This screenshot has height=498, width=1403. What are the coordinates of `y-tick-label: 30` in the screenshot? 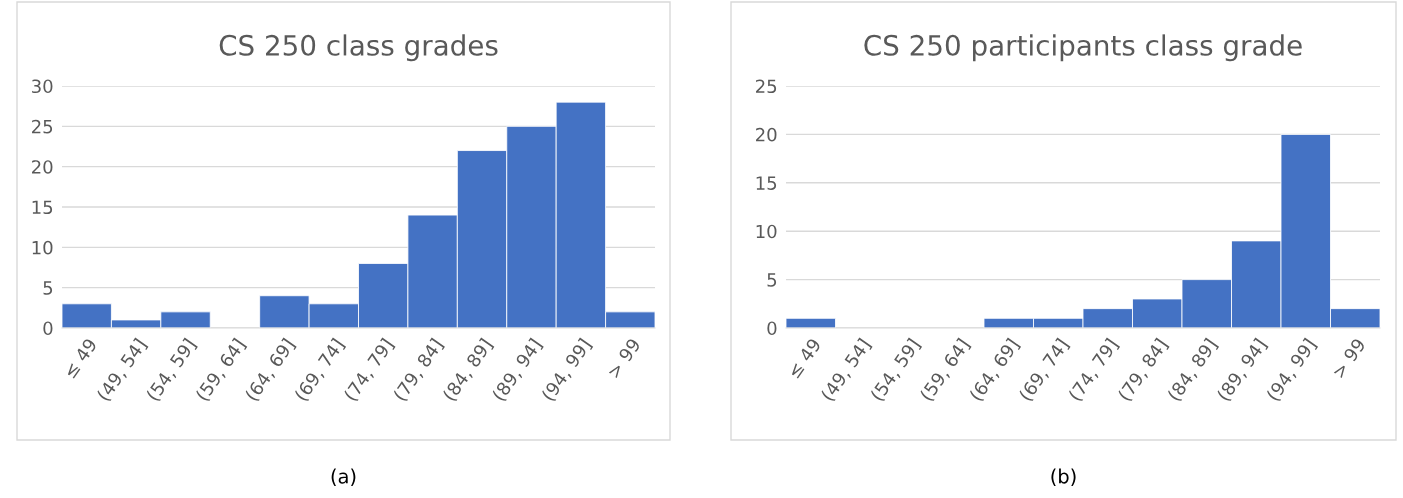 It's located at (42, 86).